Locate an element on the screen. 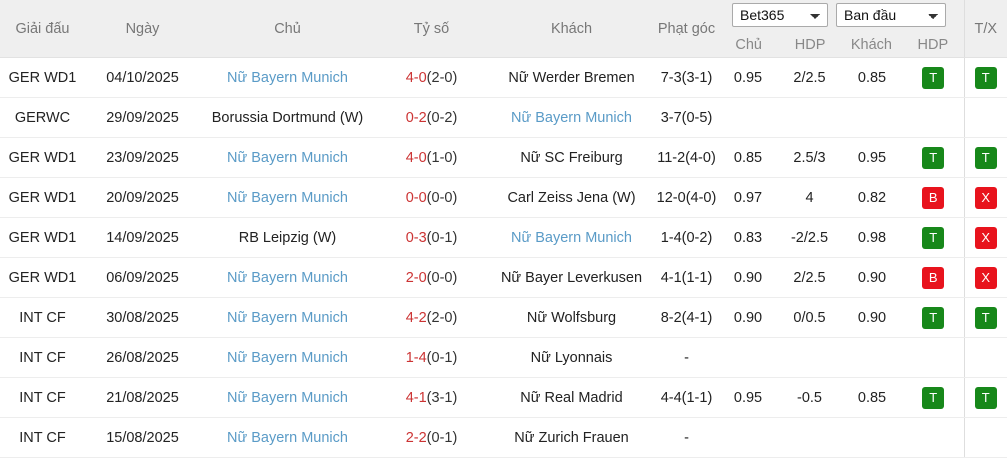 This screenshot has width=1007, height=459. cell-league: GER WD1 is located at coordinates (42, 77).